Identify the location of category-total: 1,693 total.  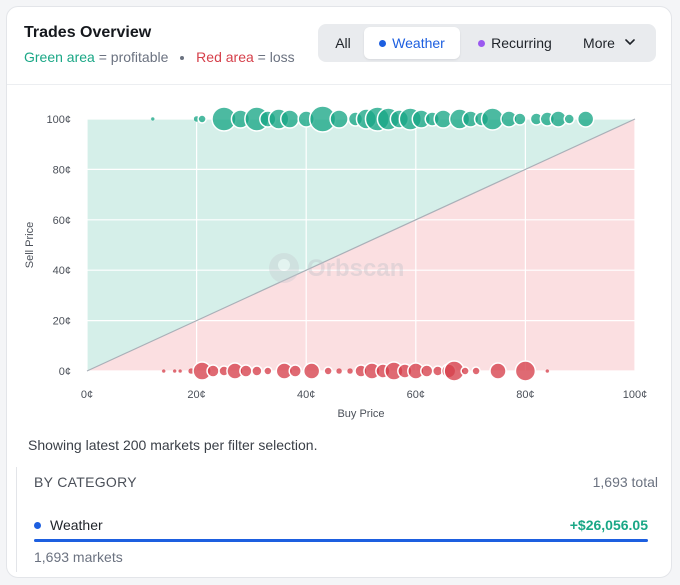
(625, 482).